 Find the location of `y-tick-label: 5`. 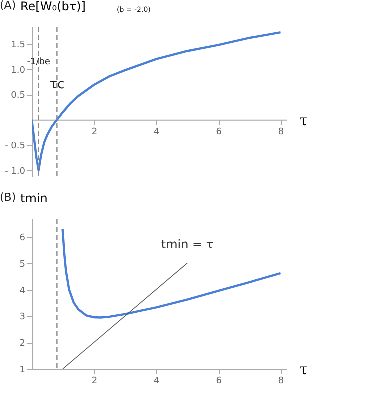

y-tick-label: 5 is located at coordinates (23, 265).